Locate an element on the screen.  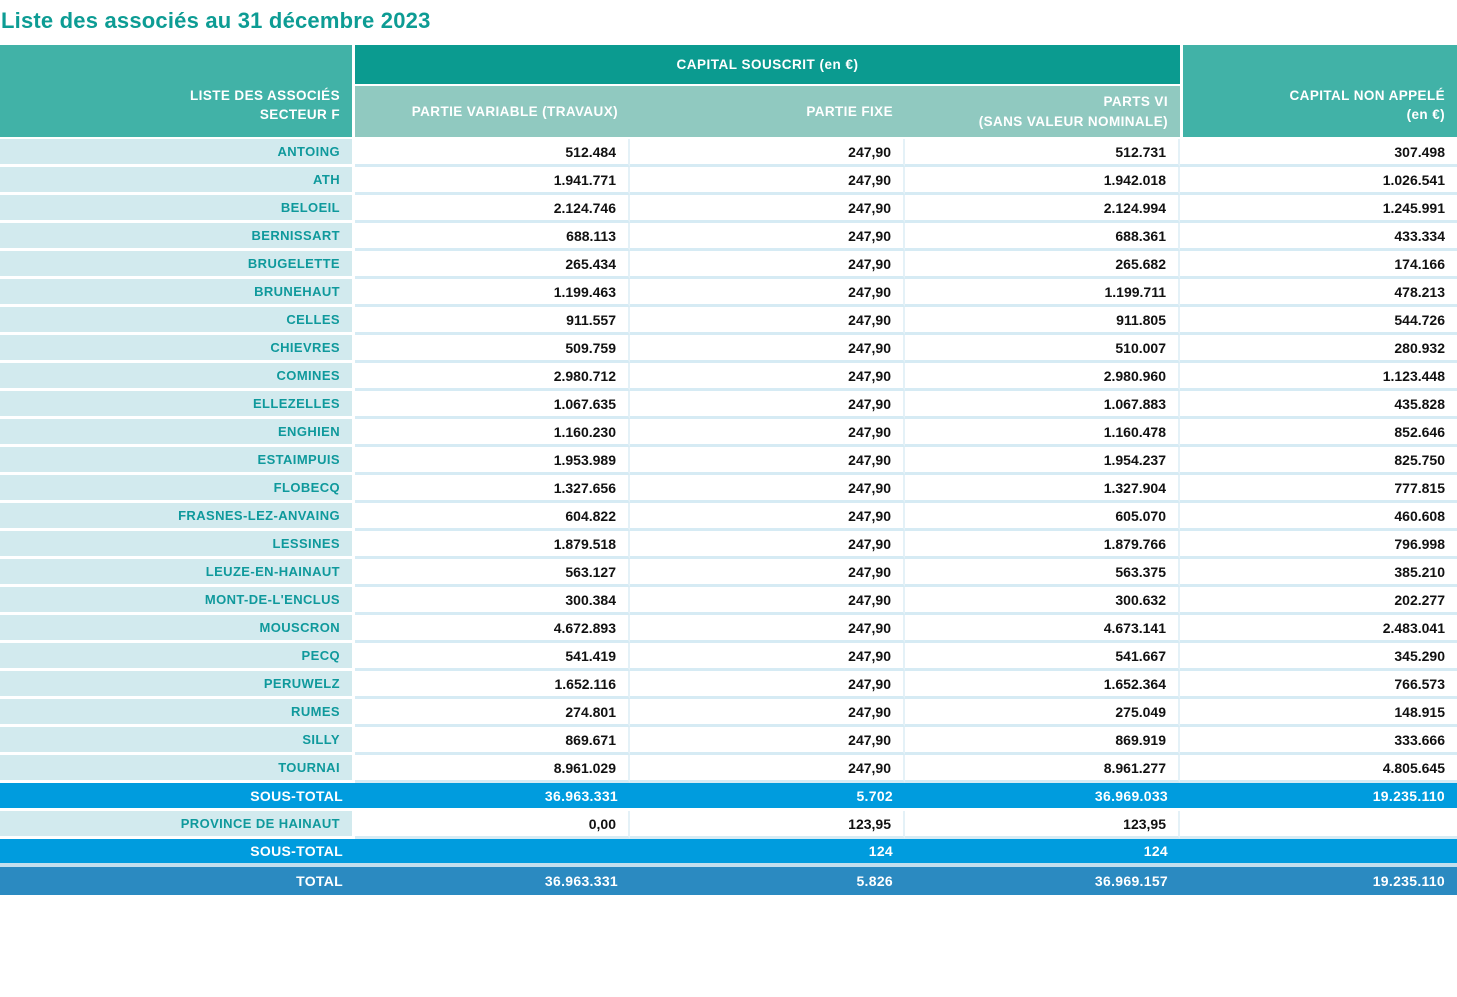
partie-variable-value: 2.124.746 is located at coordinates (492, 209).